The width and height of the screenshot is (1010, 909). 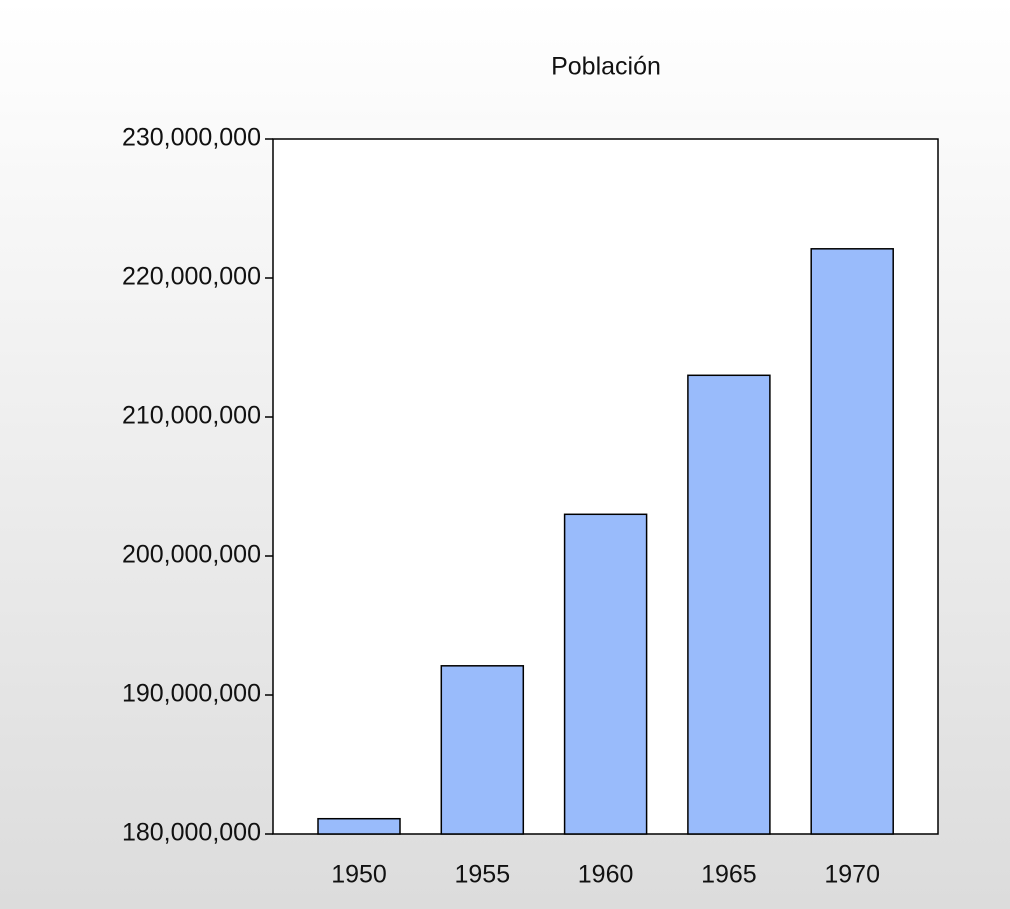 I want to click on y-tick-label: 230,000,000, so click(x=191, y=138).